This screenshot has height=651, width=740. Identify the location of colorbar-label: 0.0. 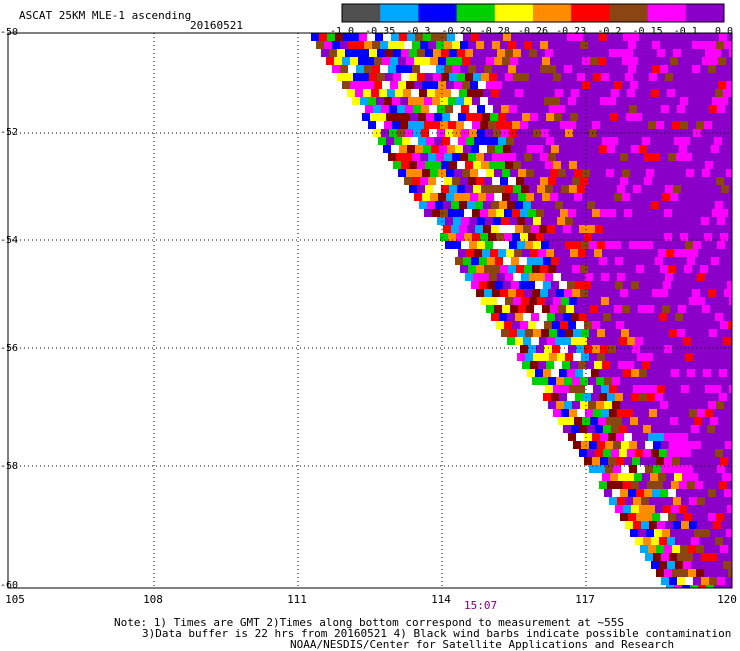
(724, 31).